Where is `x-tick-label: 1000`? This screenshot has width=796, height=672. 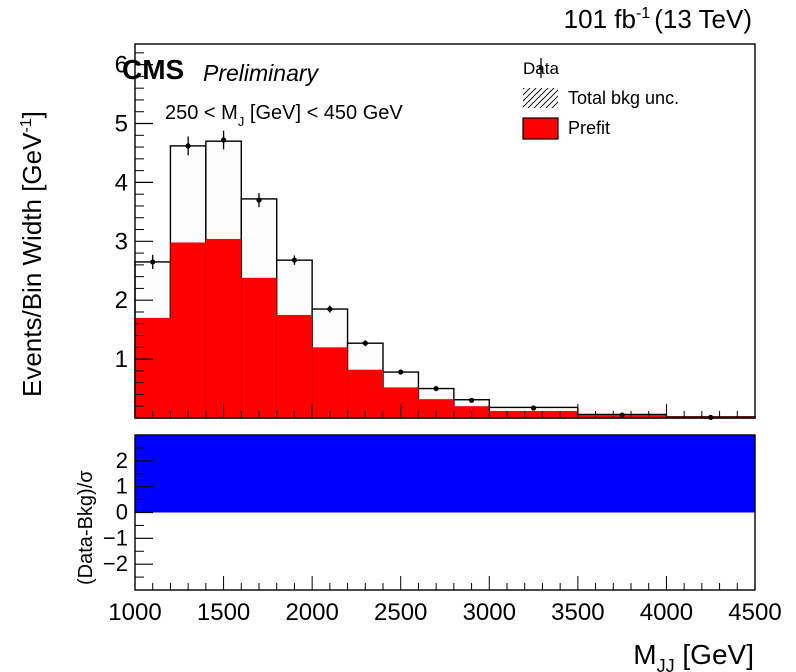 x-tick-label: 1000 is located at coordinates (134, 612).